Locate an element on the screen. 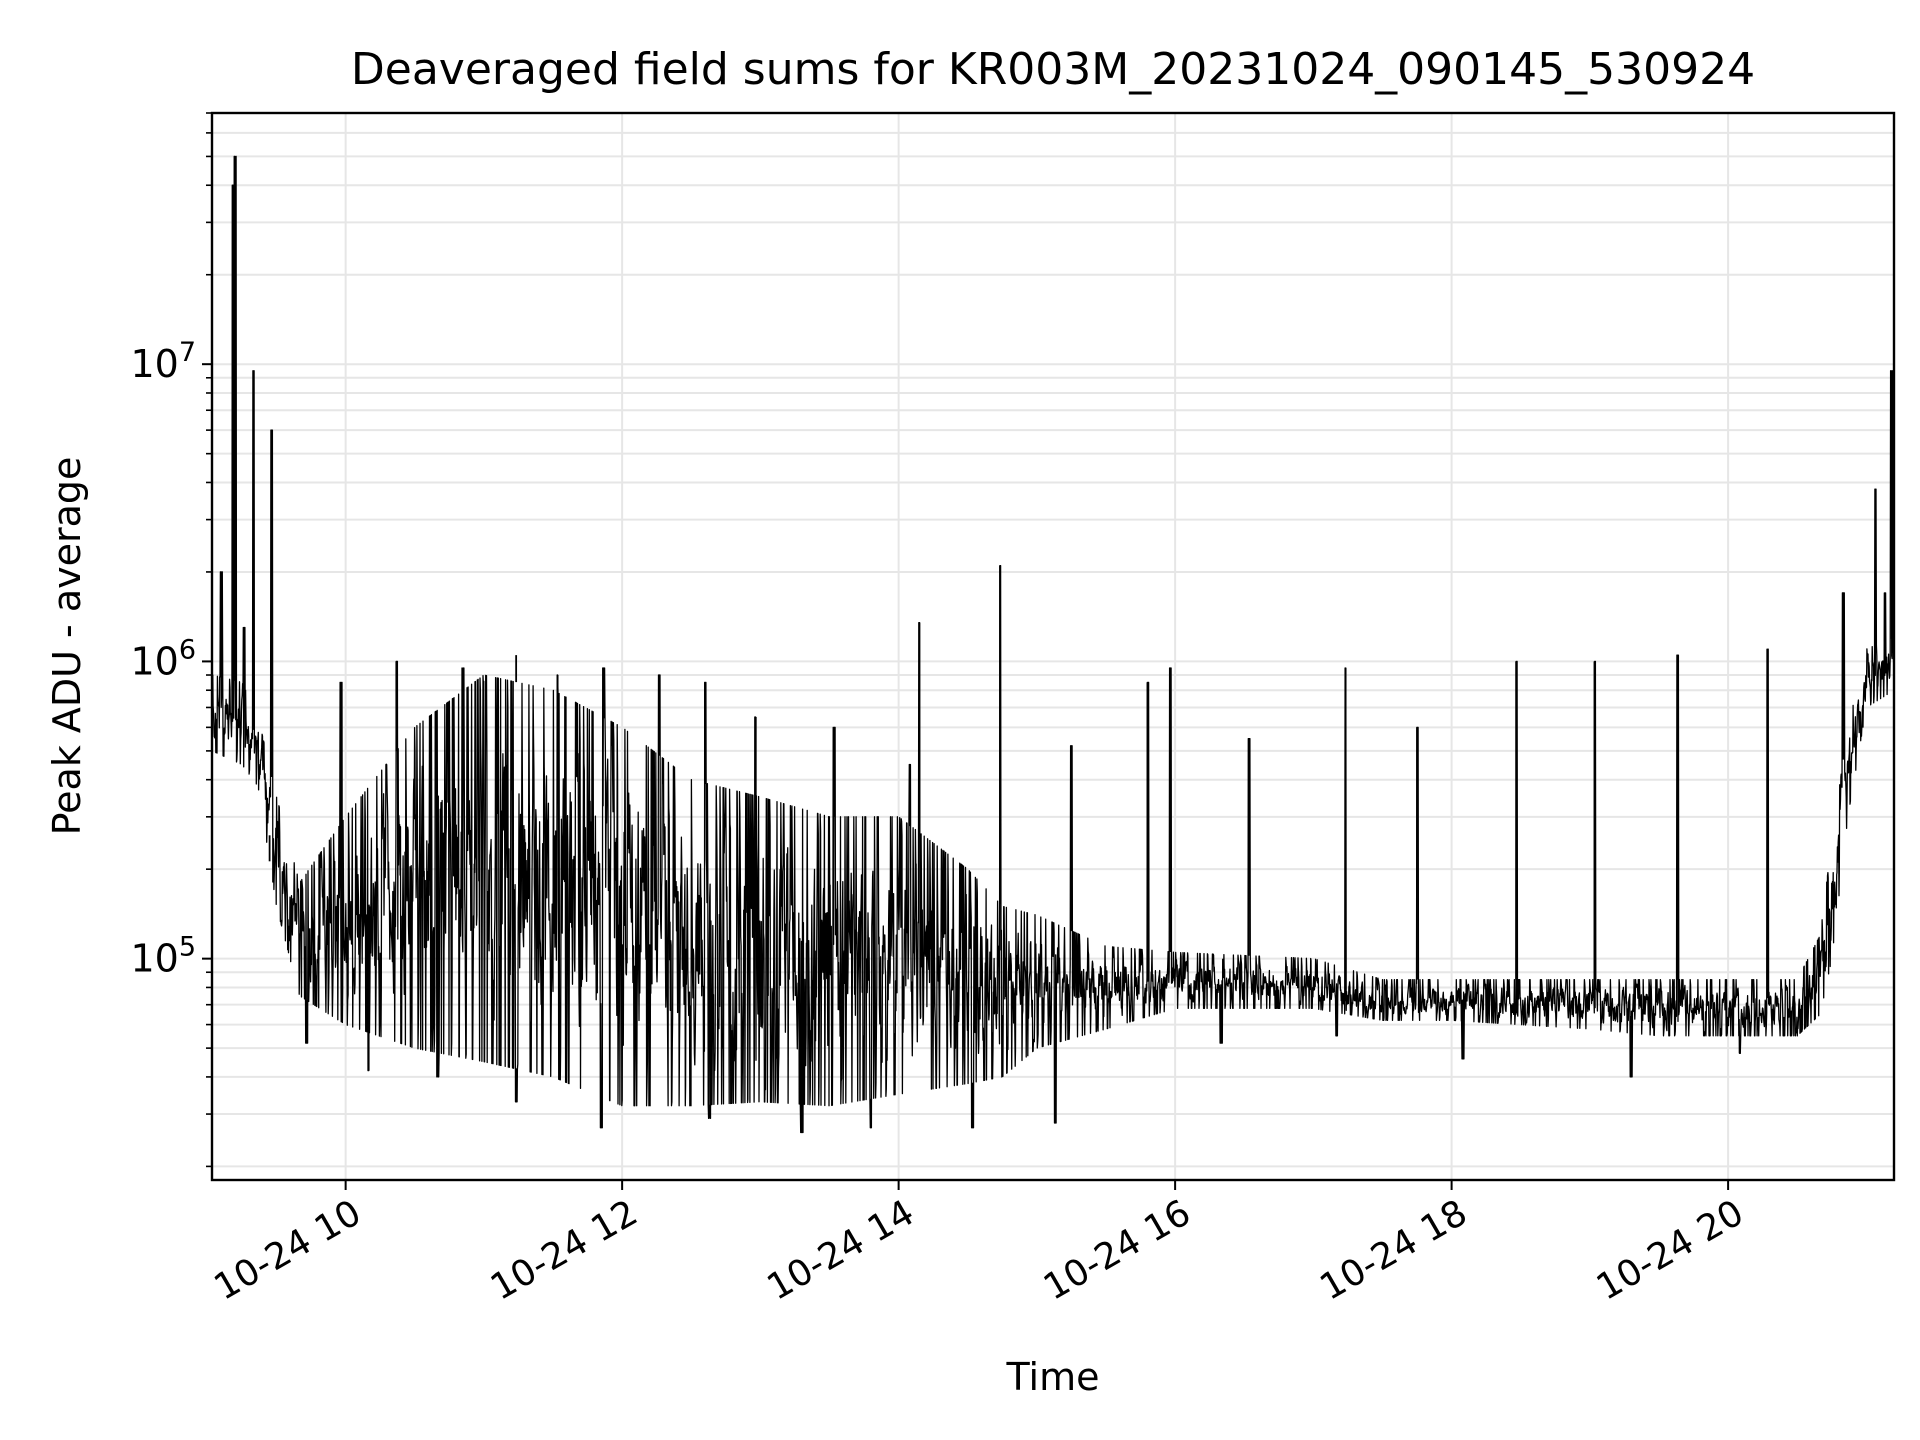 This screenshot has height=1440, width=1920. y-tick-label: 107 is located at coordinates (163, 361).